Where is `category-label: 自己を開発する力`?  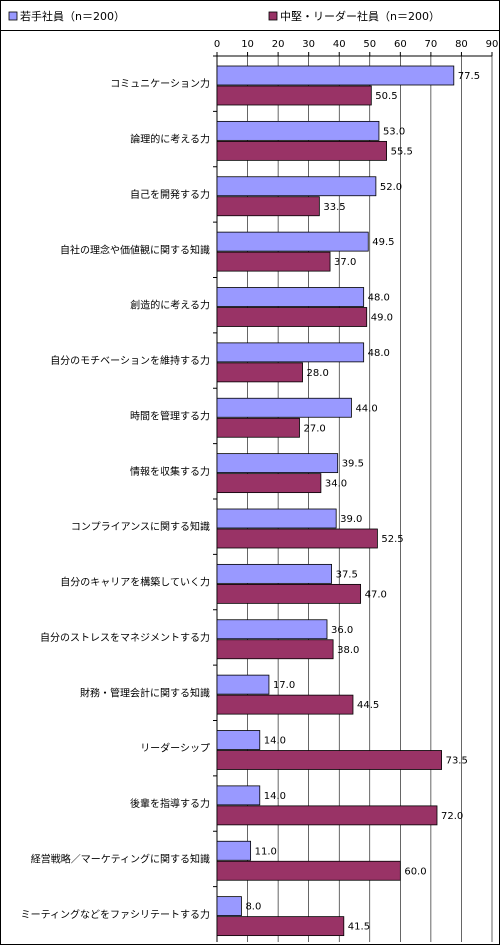 category-label: 自己を開発する力 is located at coordinates (170, 194).